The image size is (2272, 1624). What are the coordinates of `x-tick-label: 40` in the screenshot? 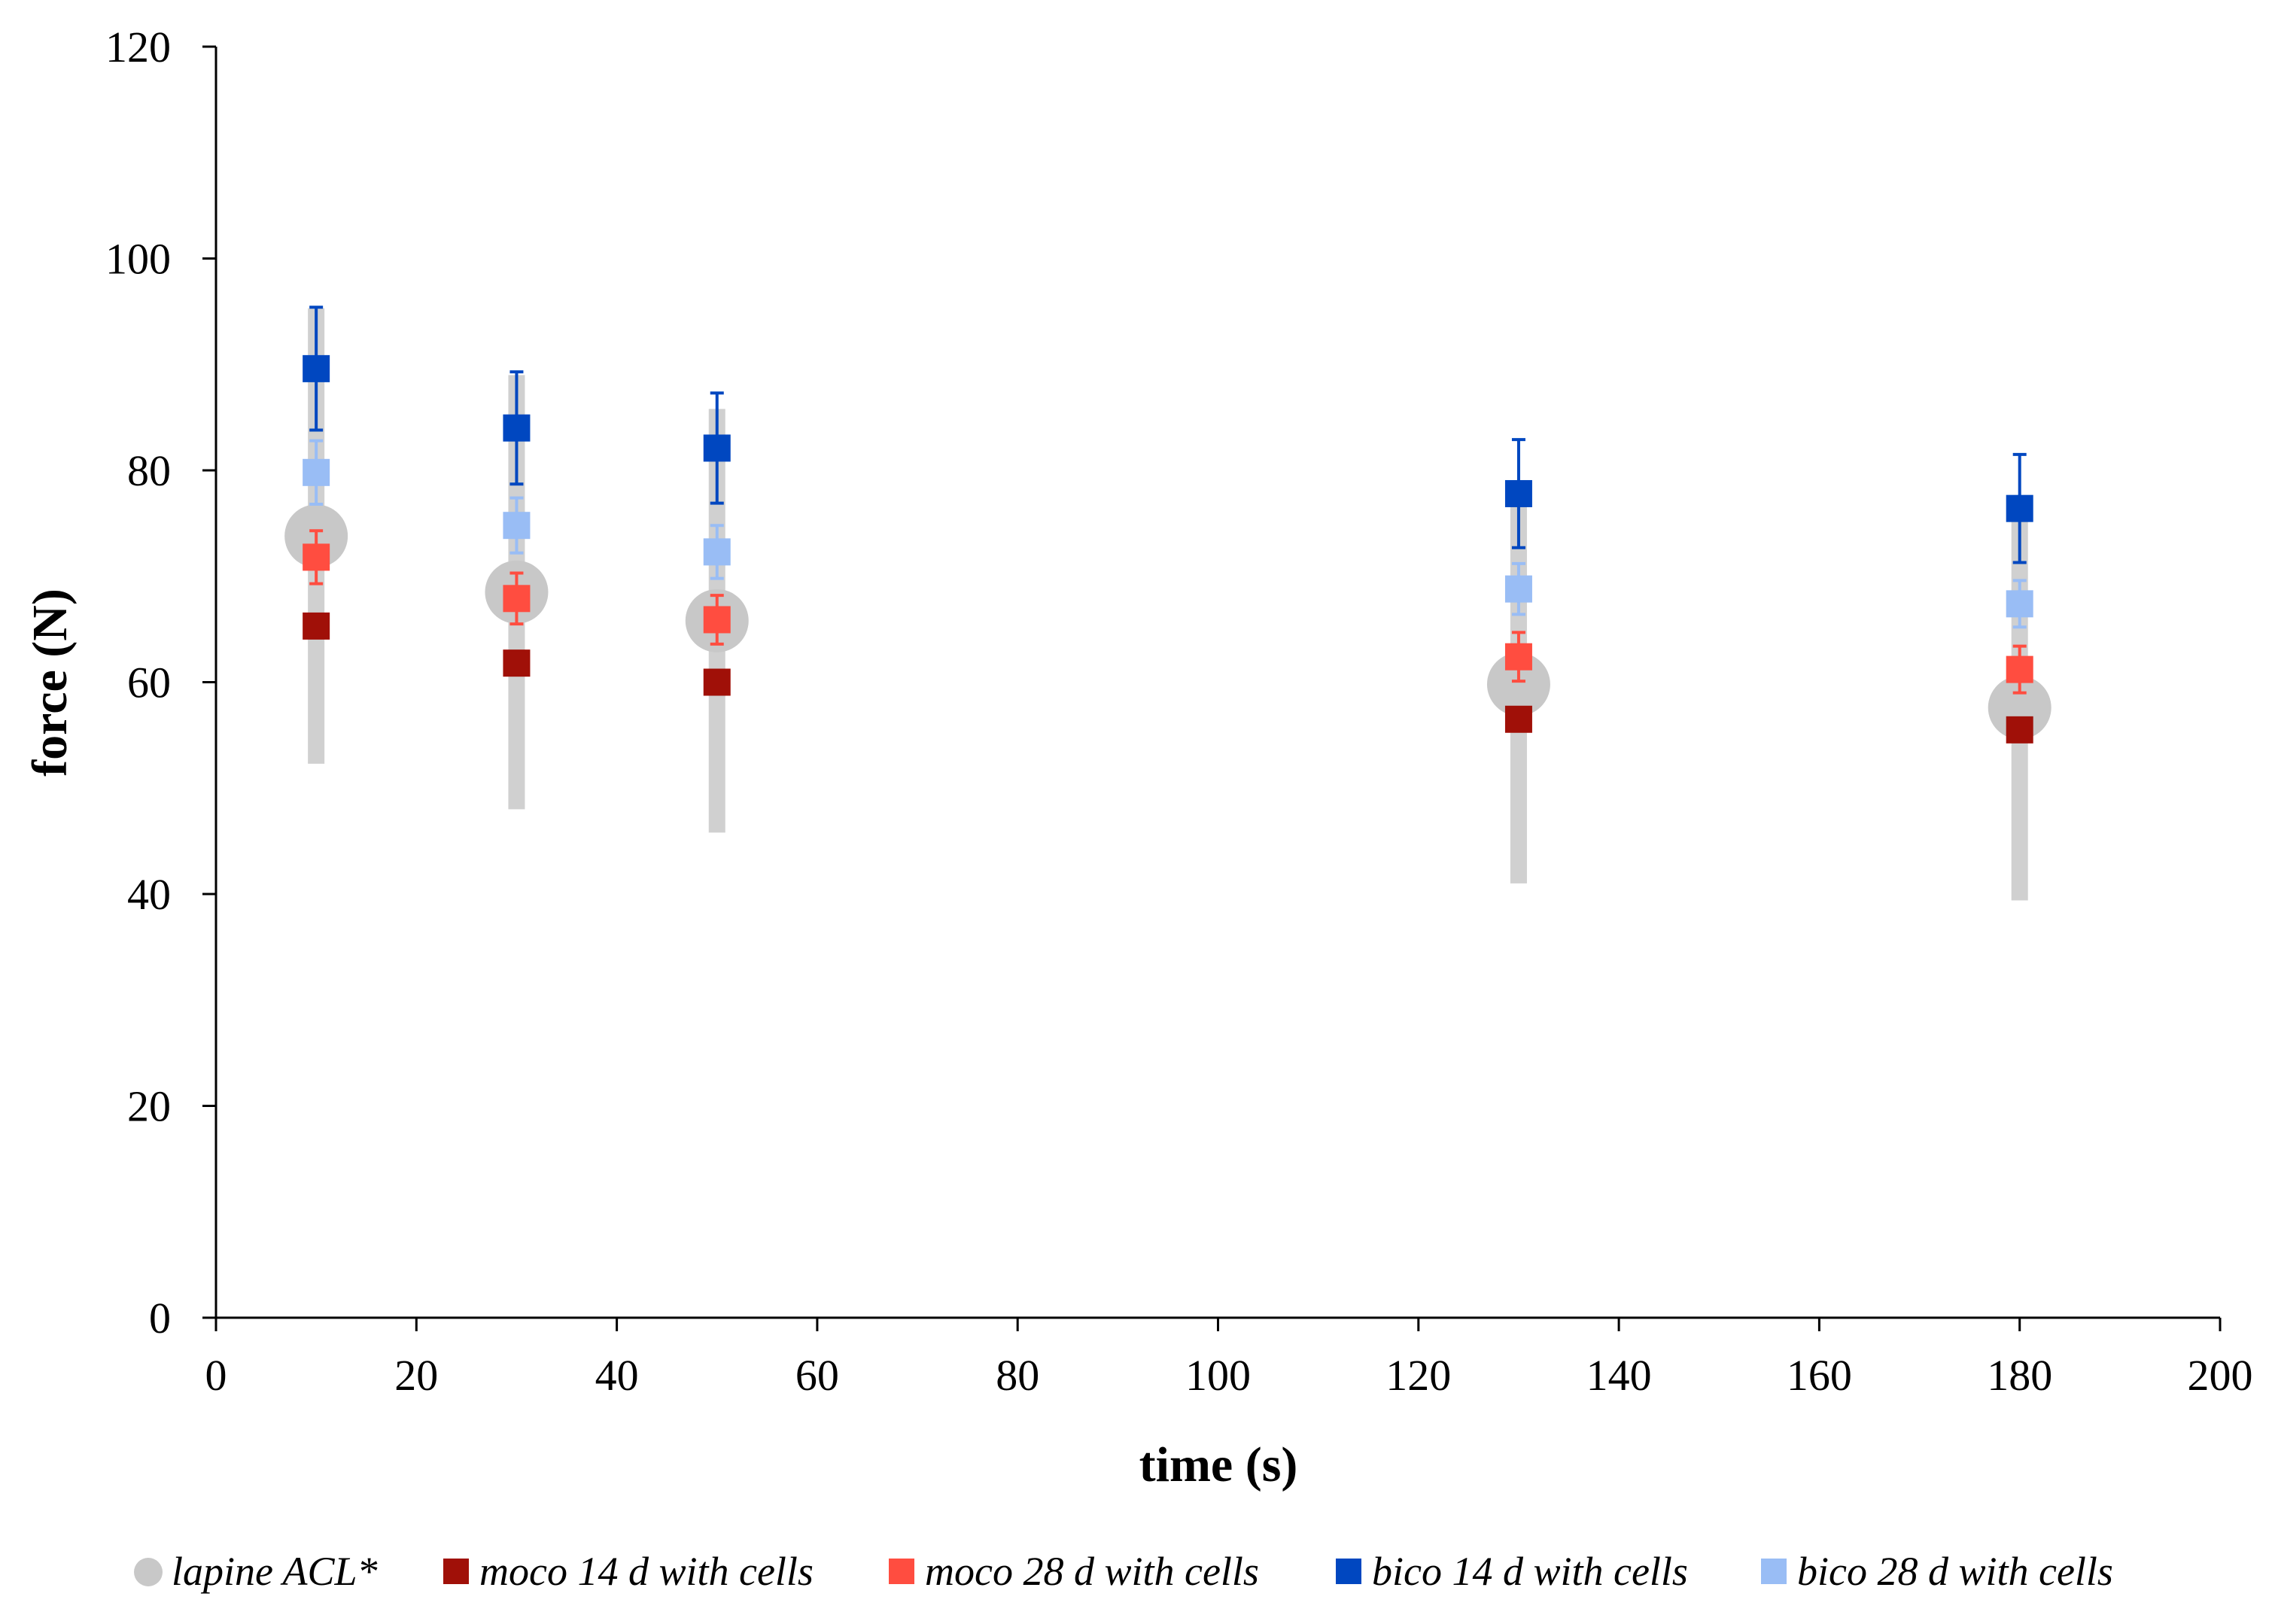 It's located at (617, 1375).